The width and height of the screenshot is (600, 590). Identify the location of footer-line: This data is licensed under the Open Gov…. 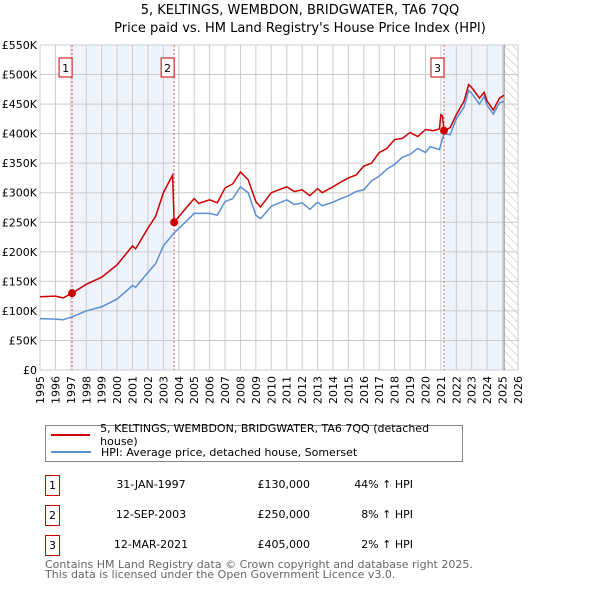
(220, 574).